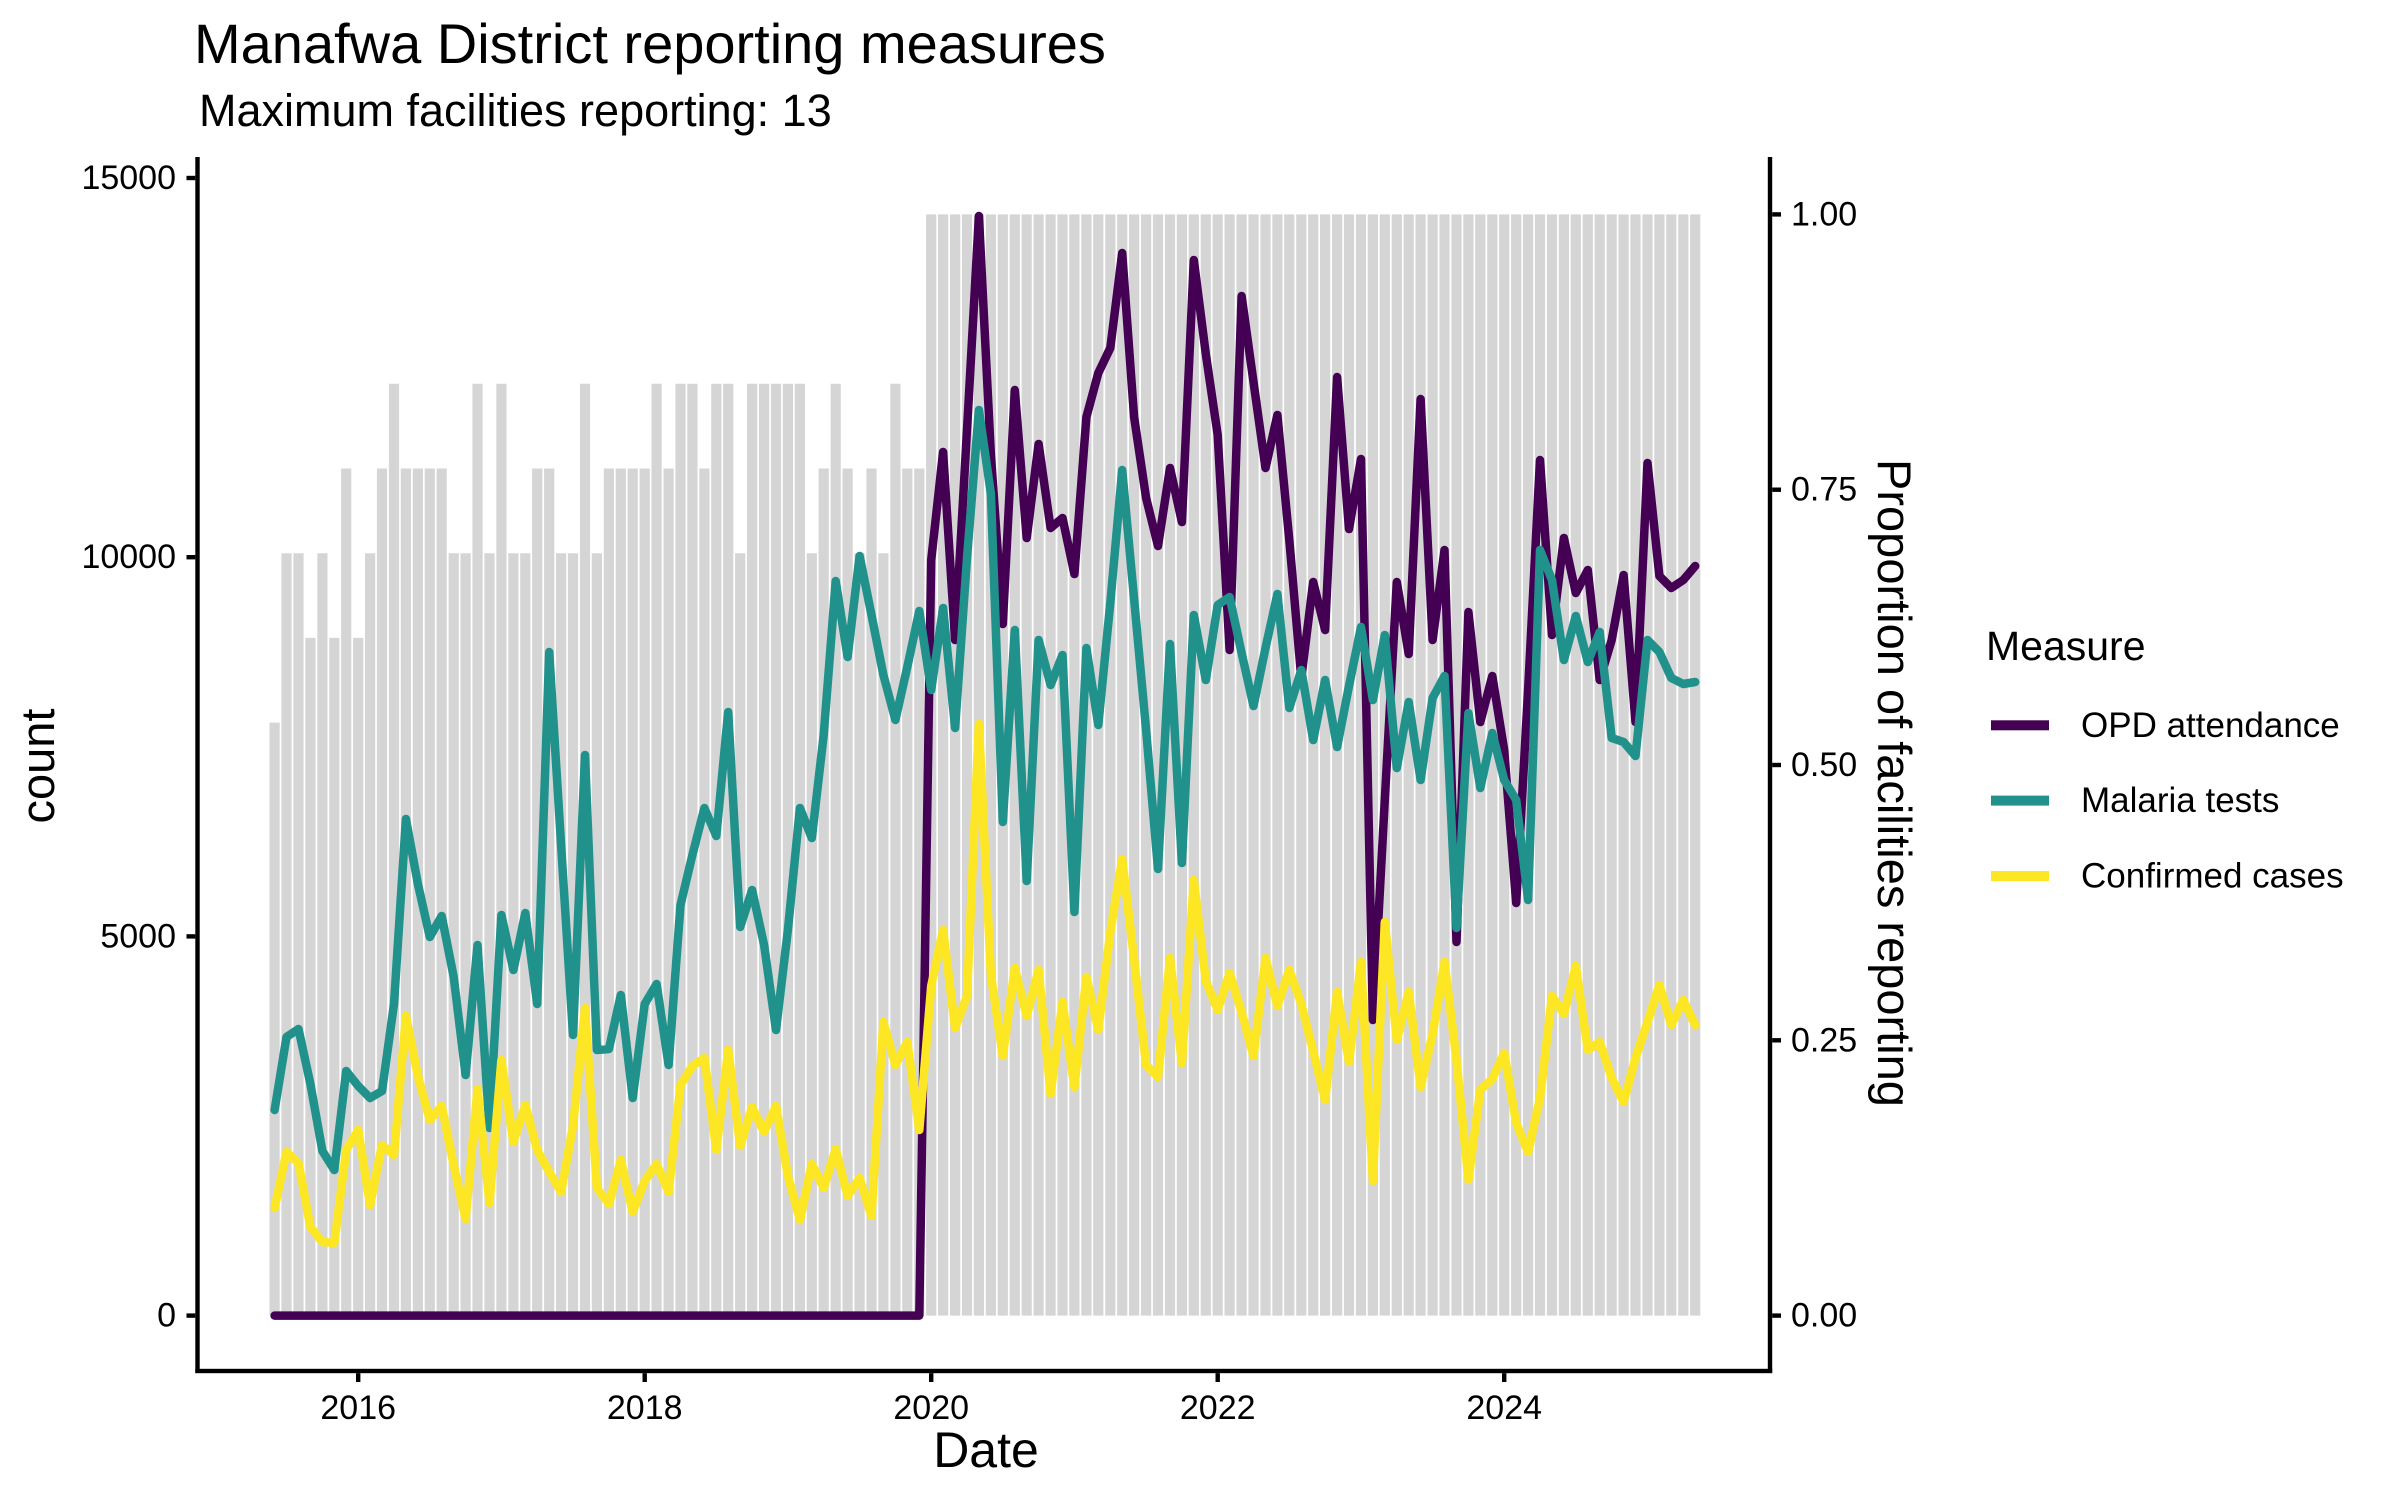  Describe the element at coordinates (645, 1408) in the screenshot. I see `svg-text: 2018` at that location.